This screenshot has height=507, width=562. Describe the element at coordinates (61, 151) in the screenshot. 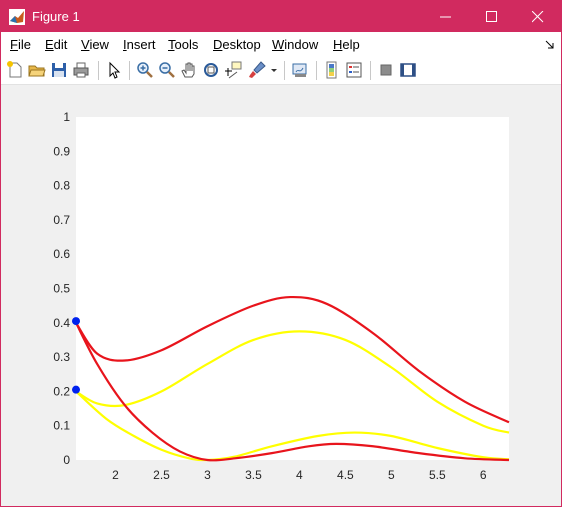

I see `y-tick-label: 0.9` at that location.